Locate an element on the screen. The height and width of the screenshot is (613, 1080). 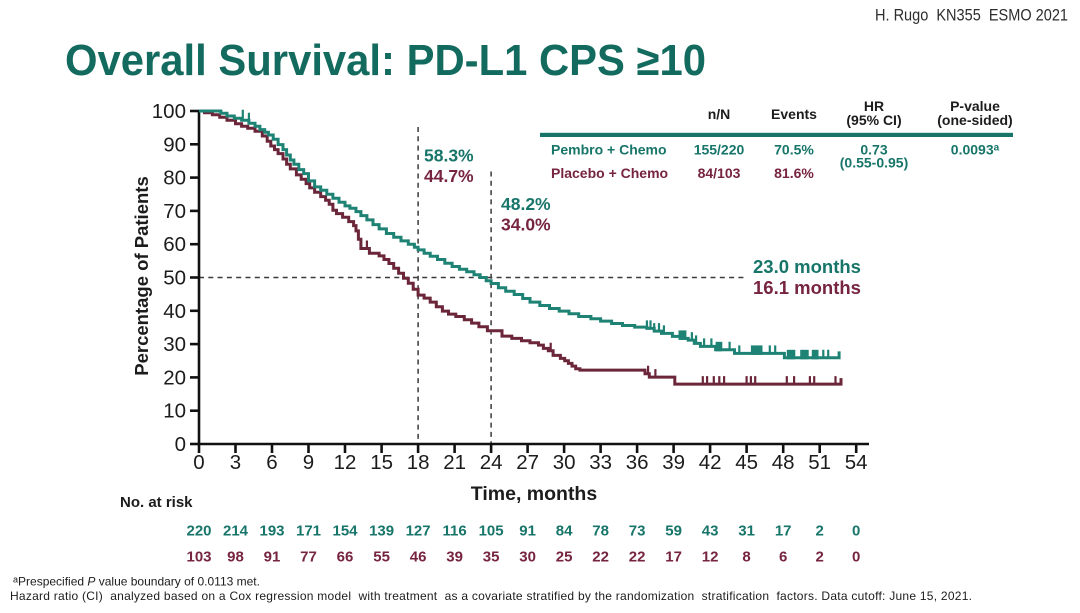
svg-text: 8 is located at coordinates (746, 557).